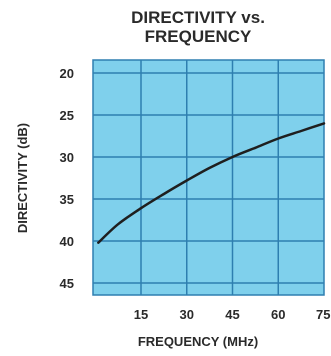  Describe the element at coordinates (67, 178) in the screenshot. I see `y-tick-labels: 20 25 30 35 40 45` at that location.